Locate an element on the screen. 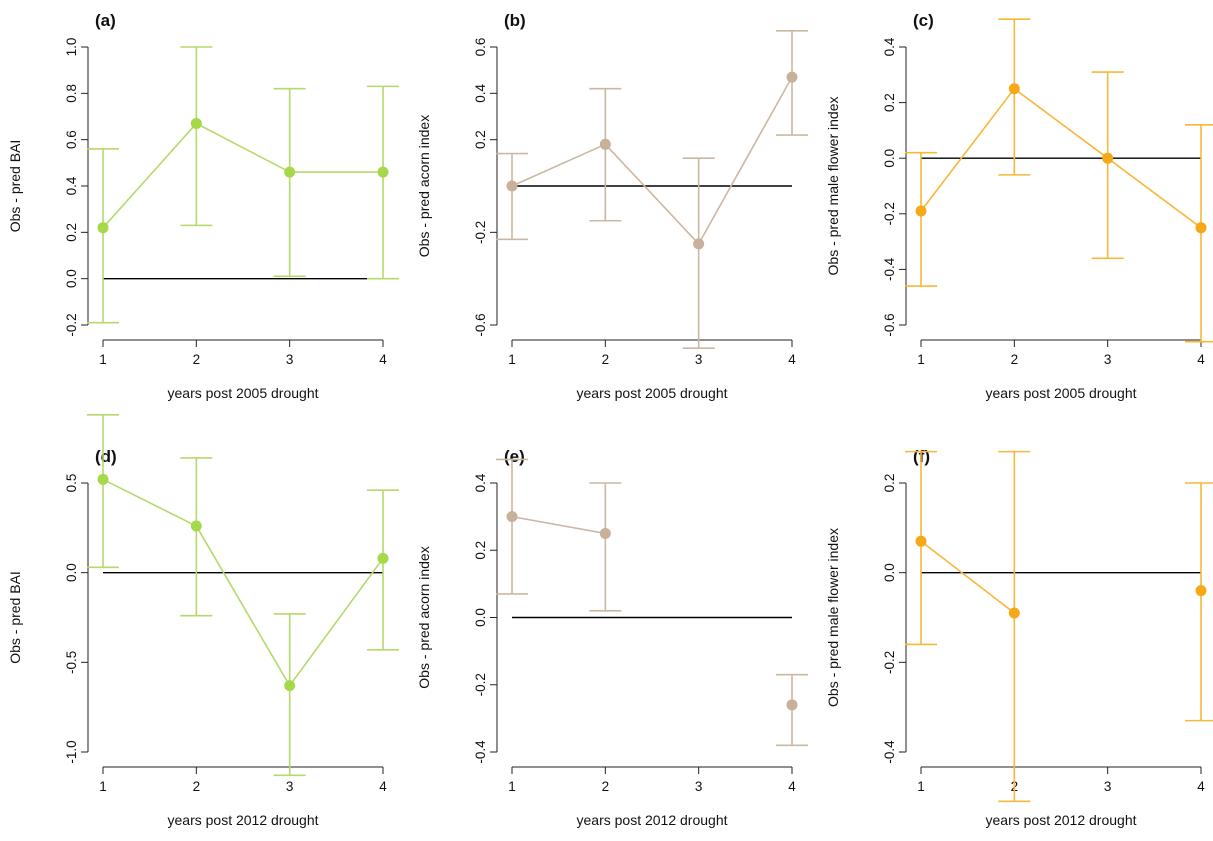  y-tick-label: 1.0 is located at coordinates (71, 47).